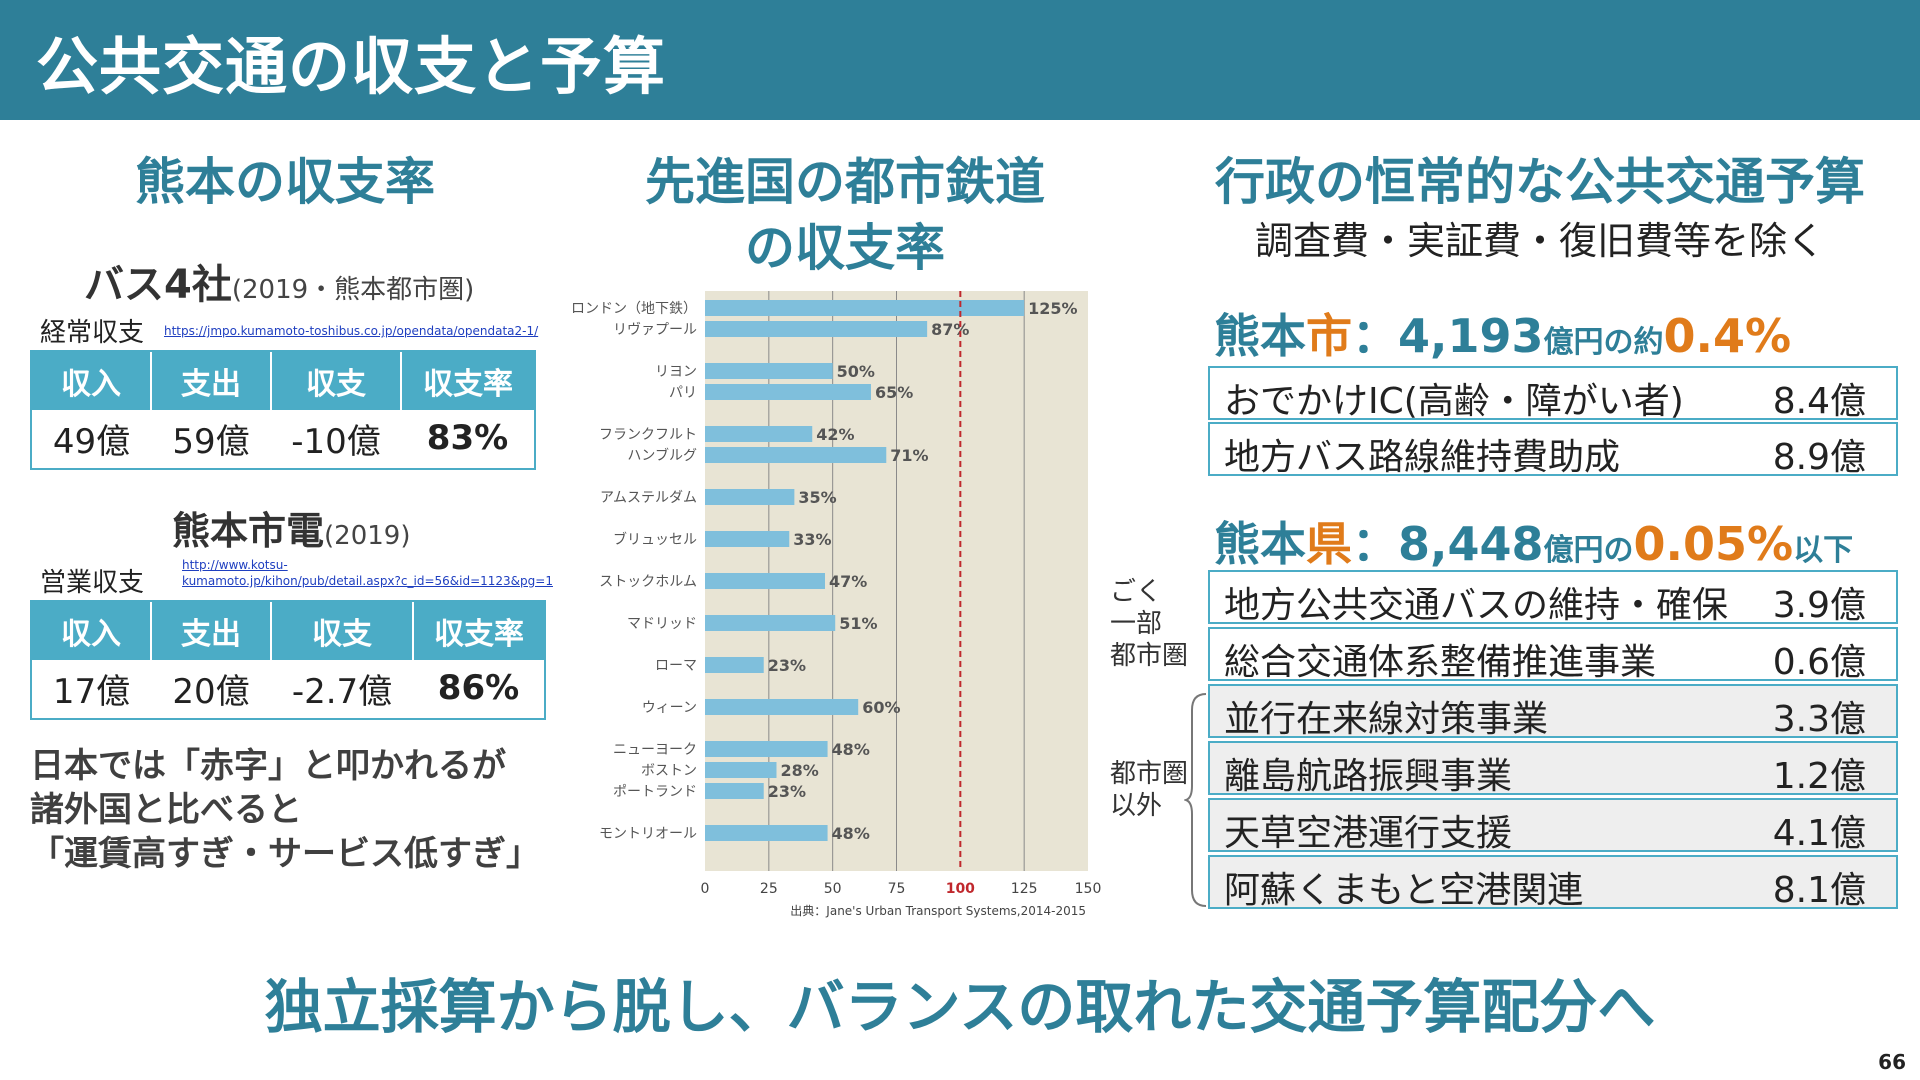 The image size is (1920, 1080). Describe the element at coordinates (478, 631) in the screenshot. I see `tram-col-ratio: 収支率` at that location.